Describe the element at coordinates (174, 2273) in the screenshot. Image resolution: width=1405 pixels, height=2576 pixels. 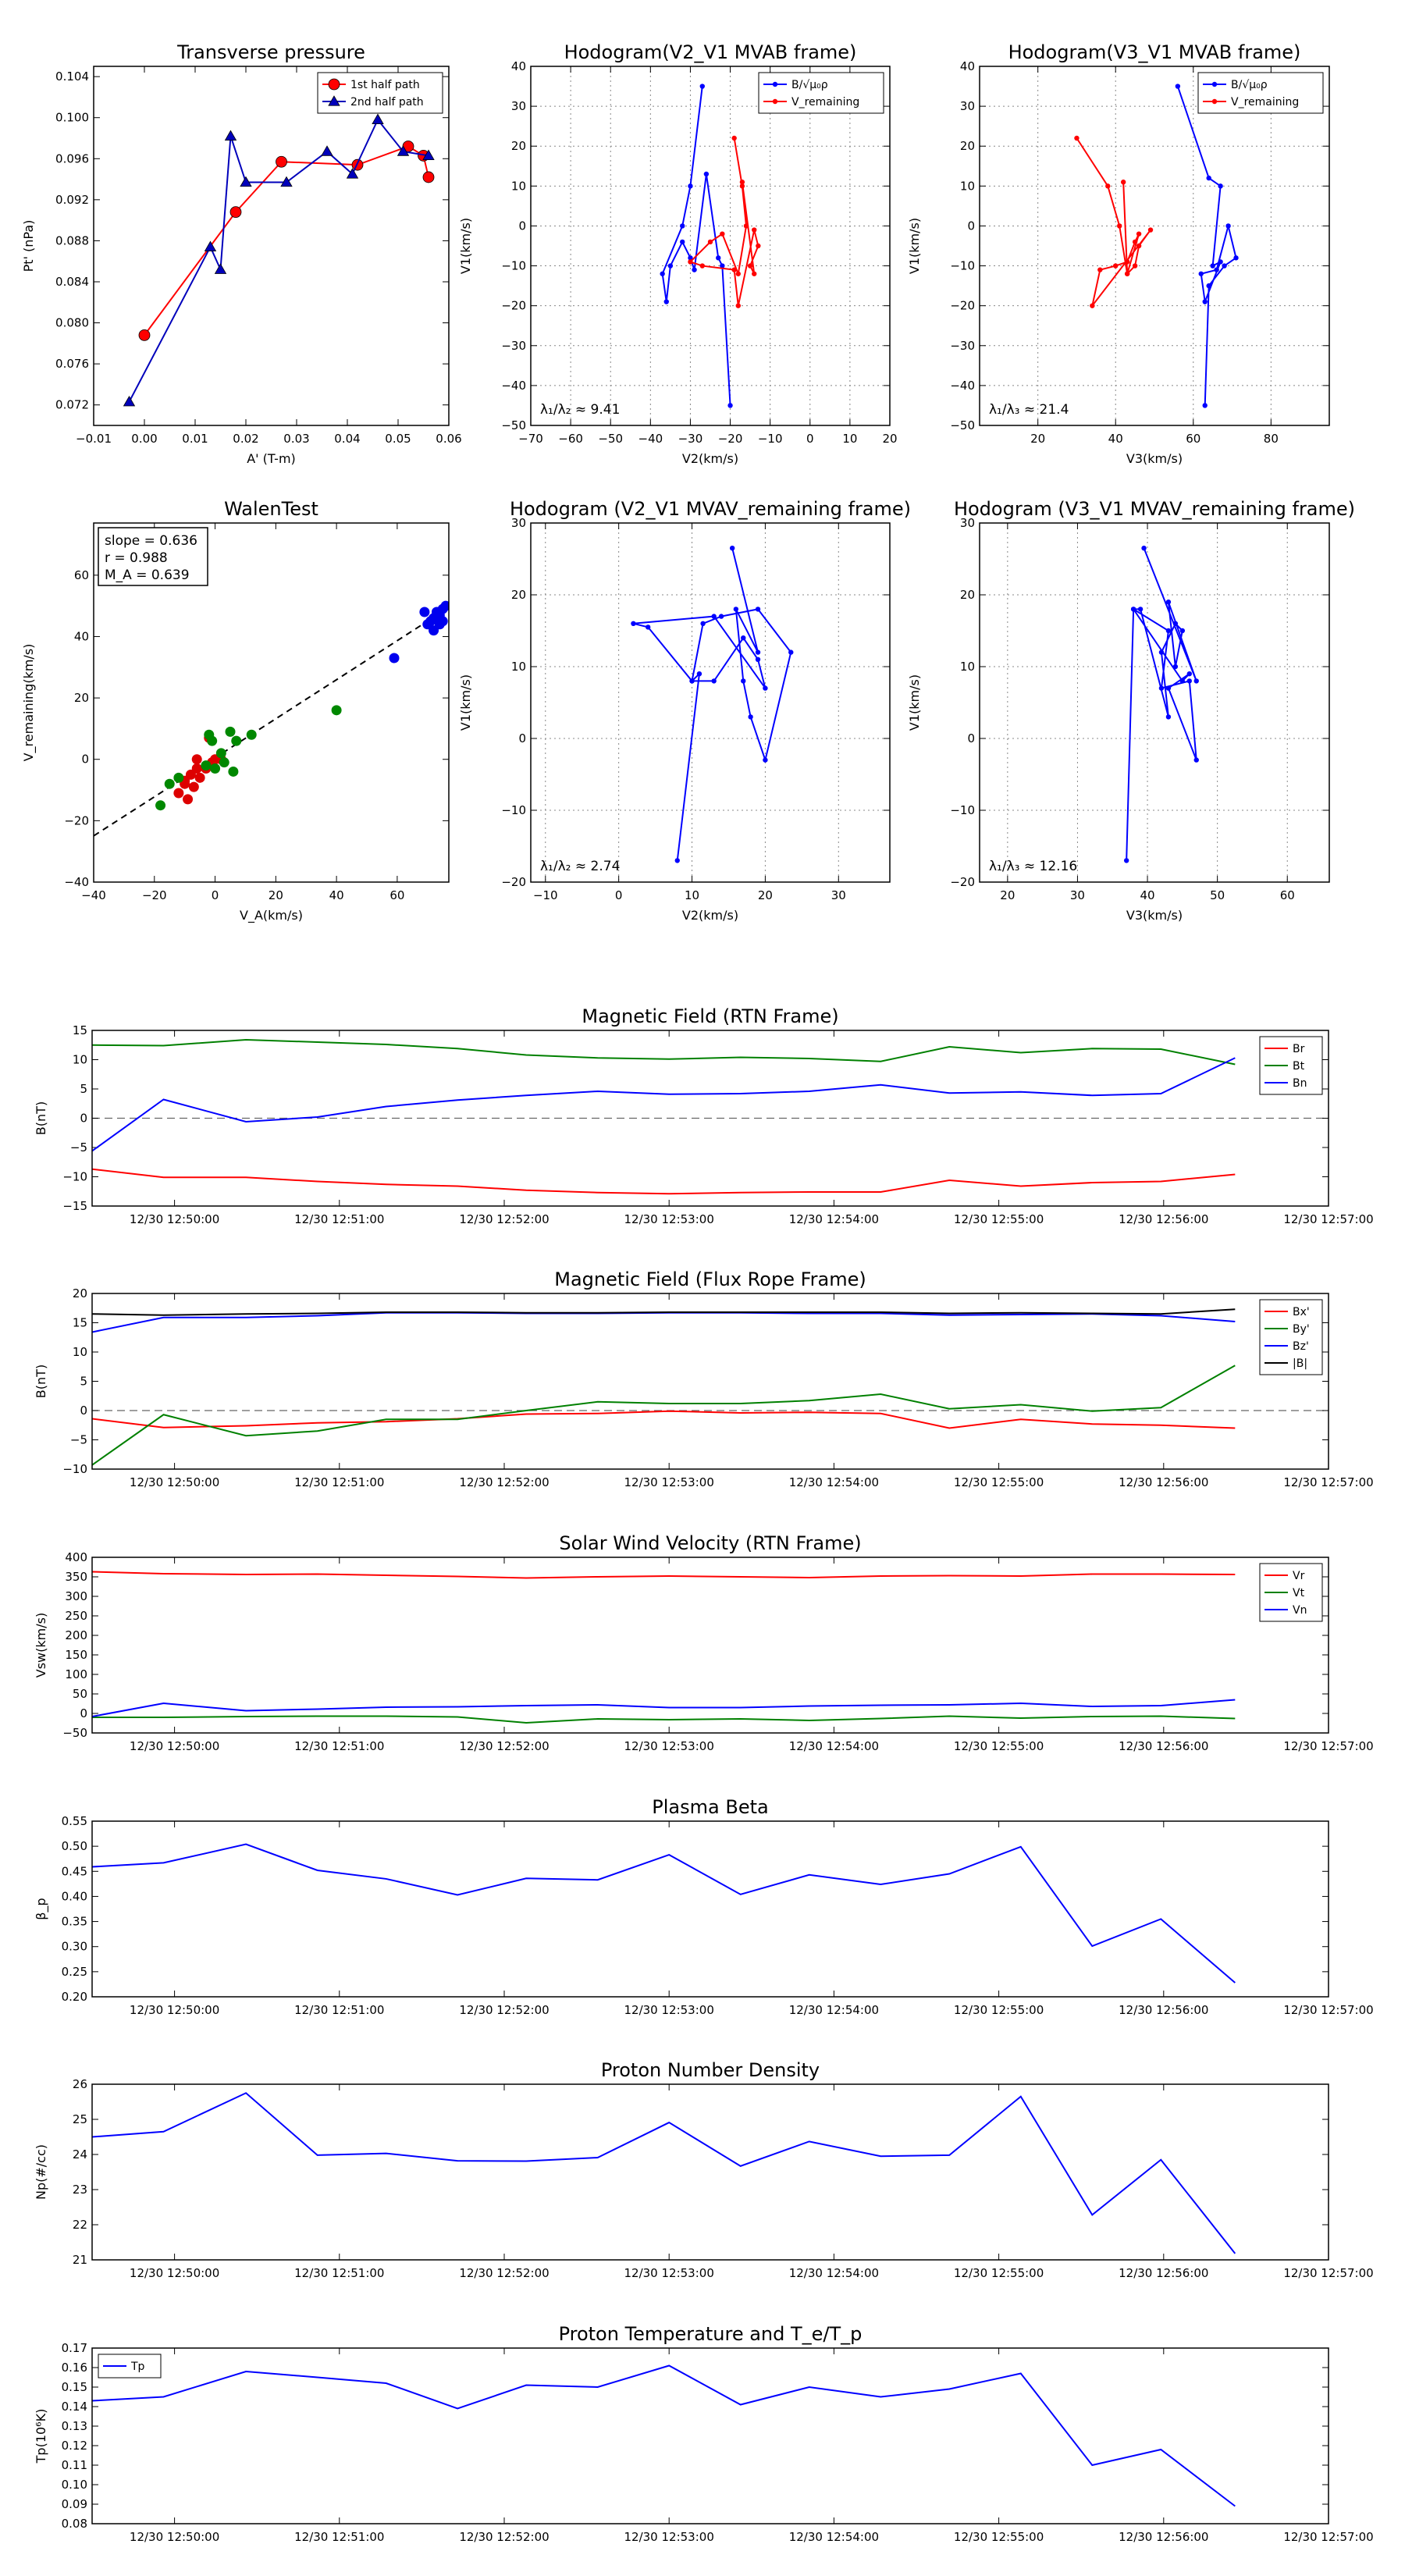
I see `x-tick-label: 12/30 12:50:00` at that location.